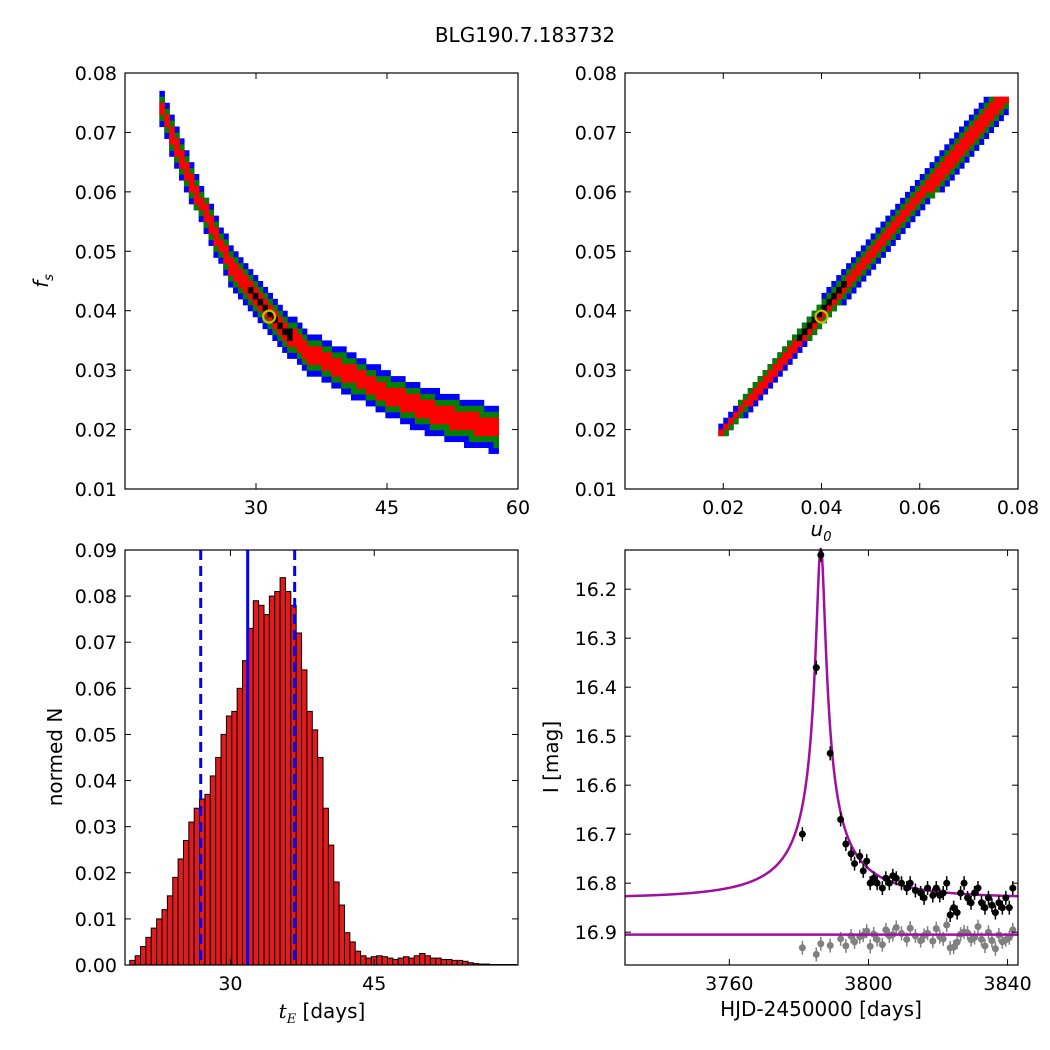  I want to click on y-tick-label: 0.06, so click(96, 689).